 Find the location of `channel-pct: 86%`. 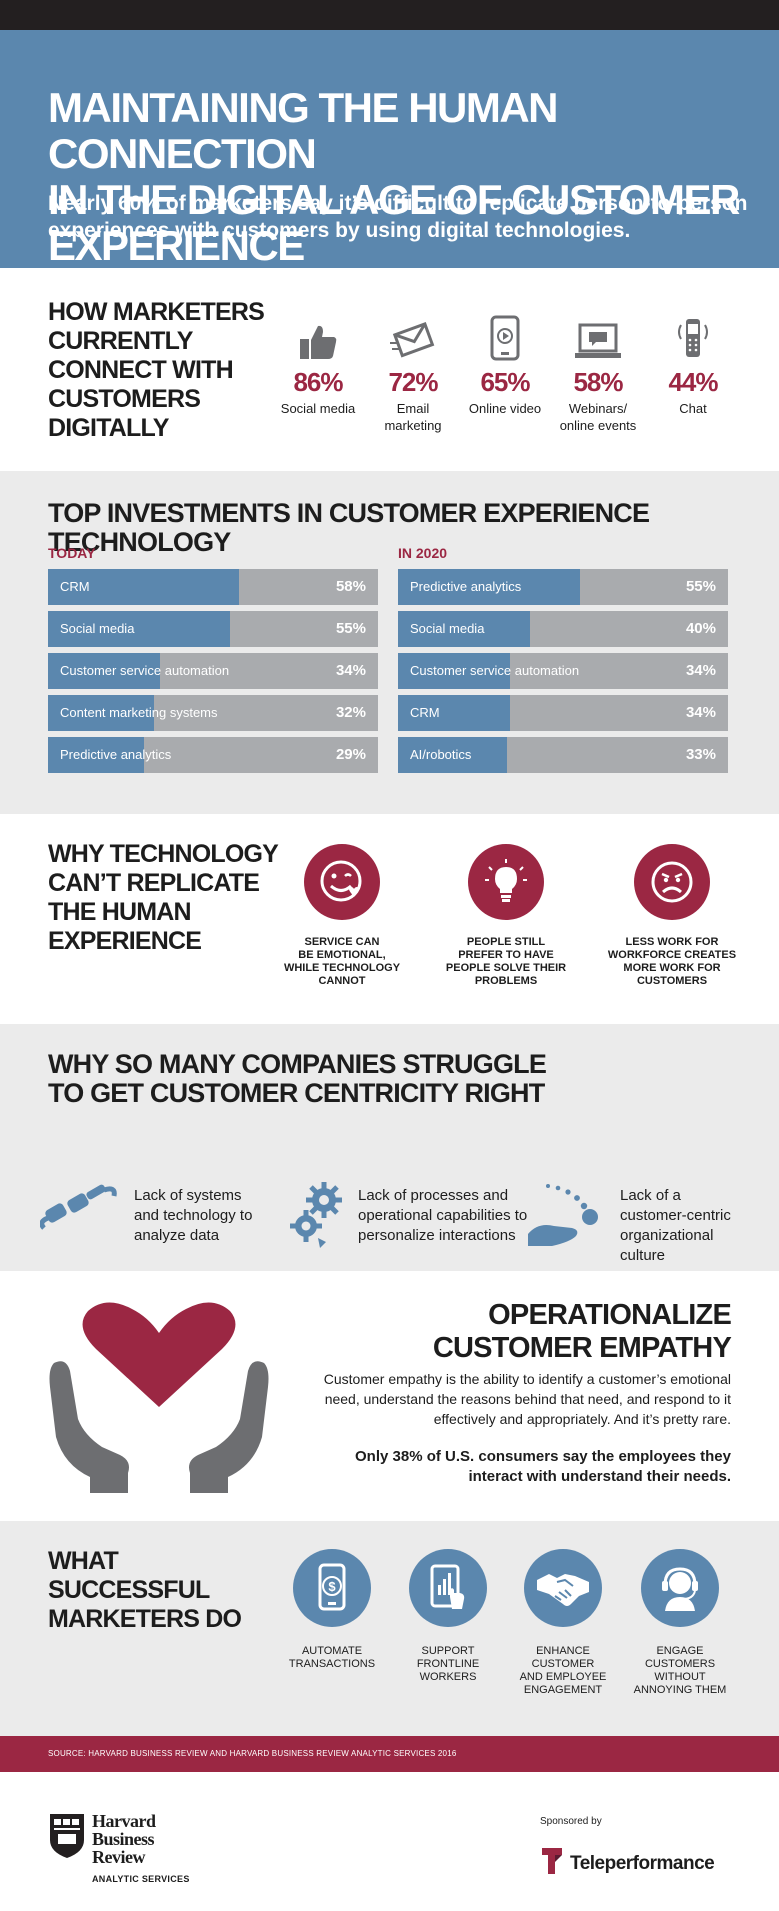

channel-pct: 86% is located at coordinates (318, 382).